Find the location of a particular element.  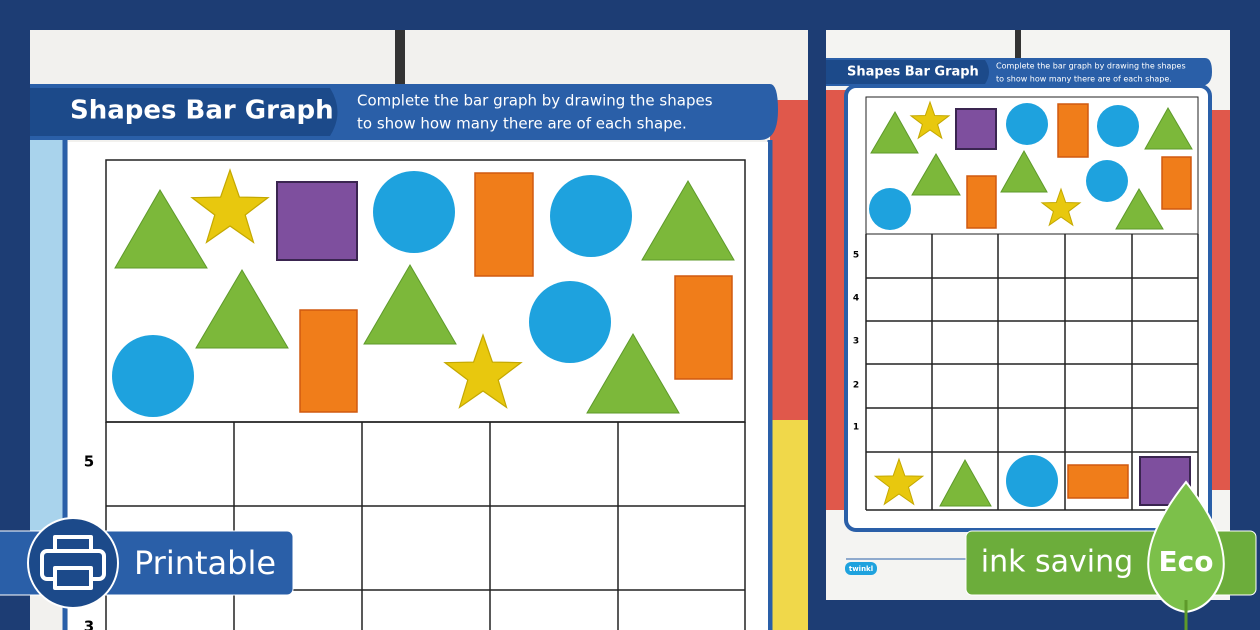

badge-label: Printable is located at coordinates (205, 563).